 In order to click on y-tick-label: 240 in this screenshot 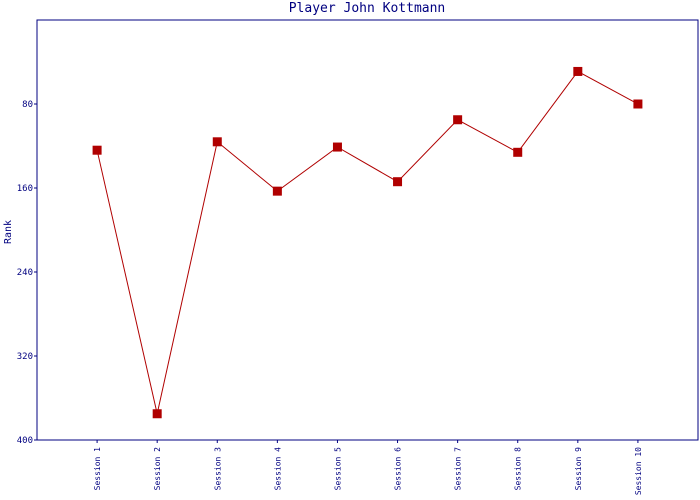, I will do `click(25, 273)`.